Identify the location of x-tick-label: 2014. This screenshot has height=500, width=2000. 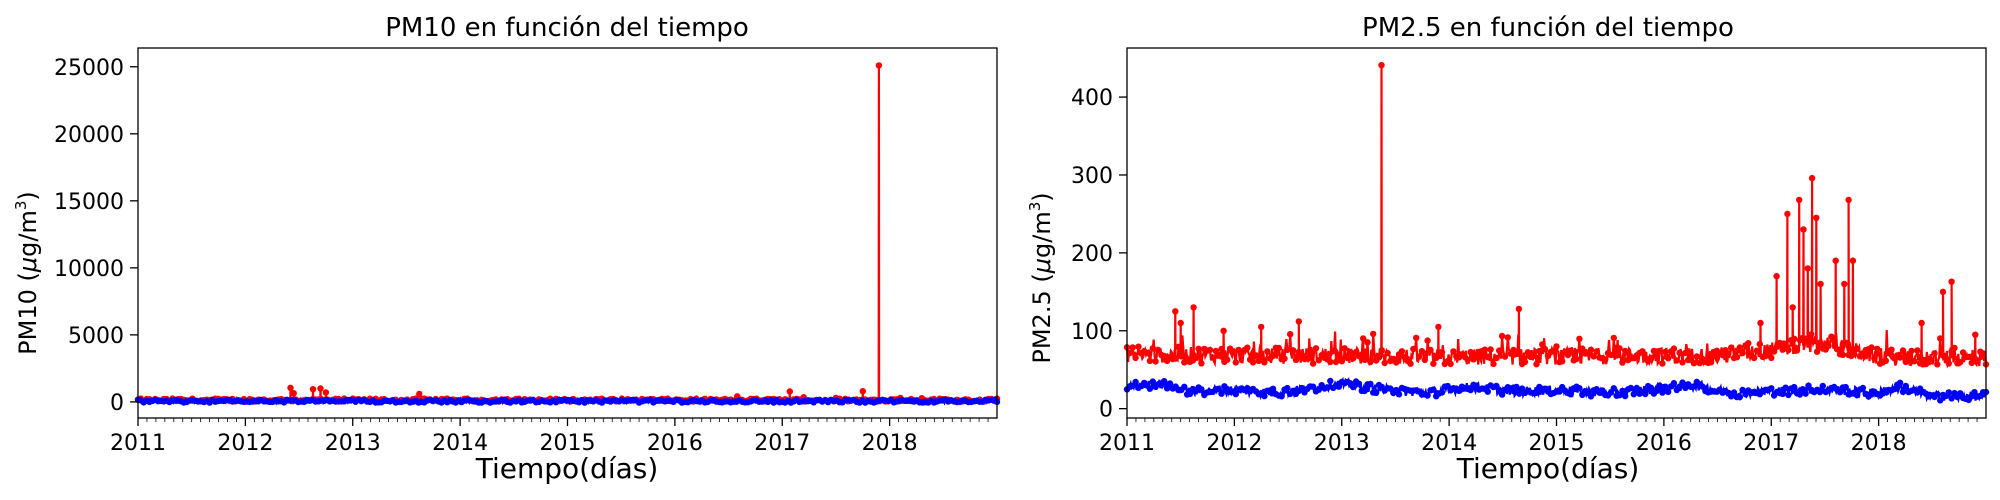
(1449, 443).